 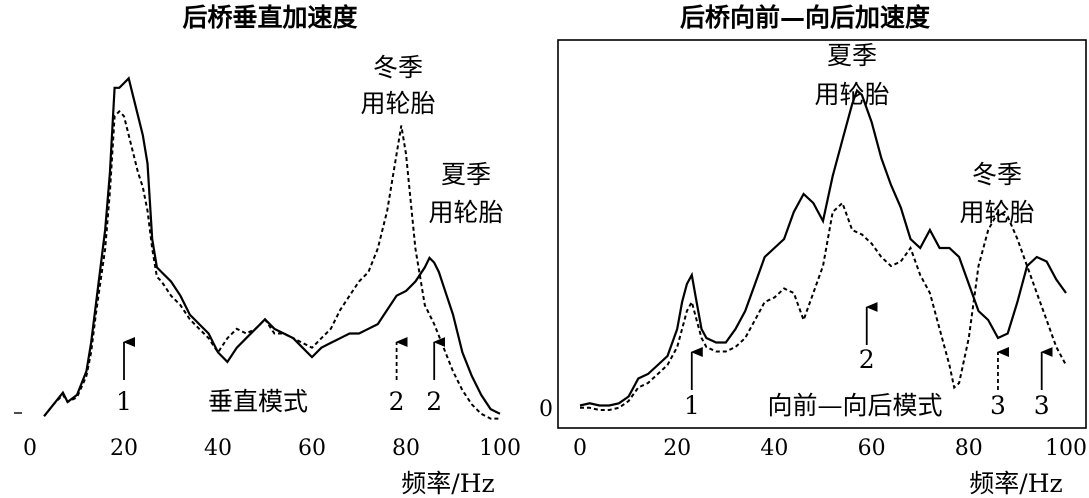 I want to click on left-xtick-label: 60, so click(x=312, y=448).